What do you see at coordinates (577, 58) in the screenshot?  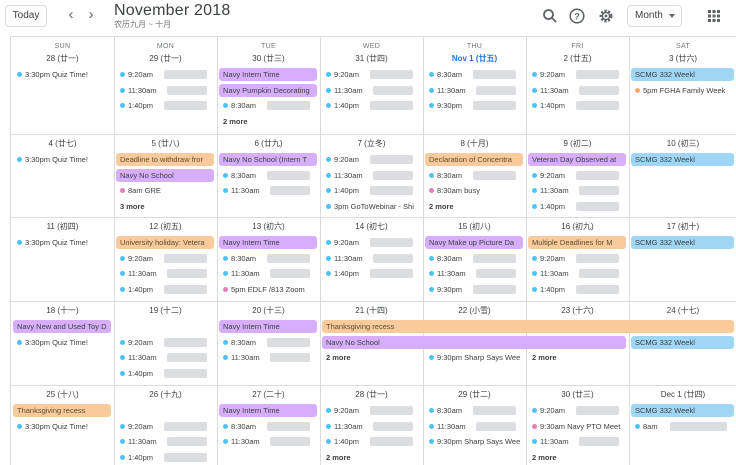 I see `day-number: 2 (廿五)` at bounding box center [577, 58].